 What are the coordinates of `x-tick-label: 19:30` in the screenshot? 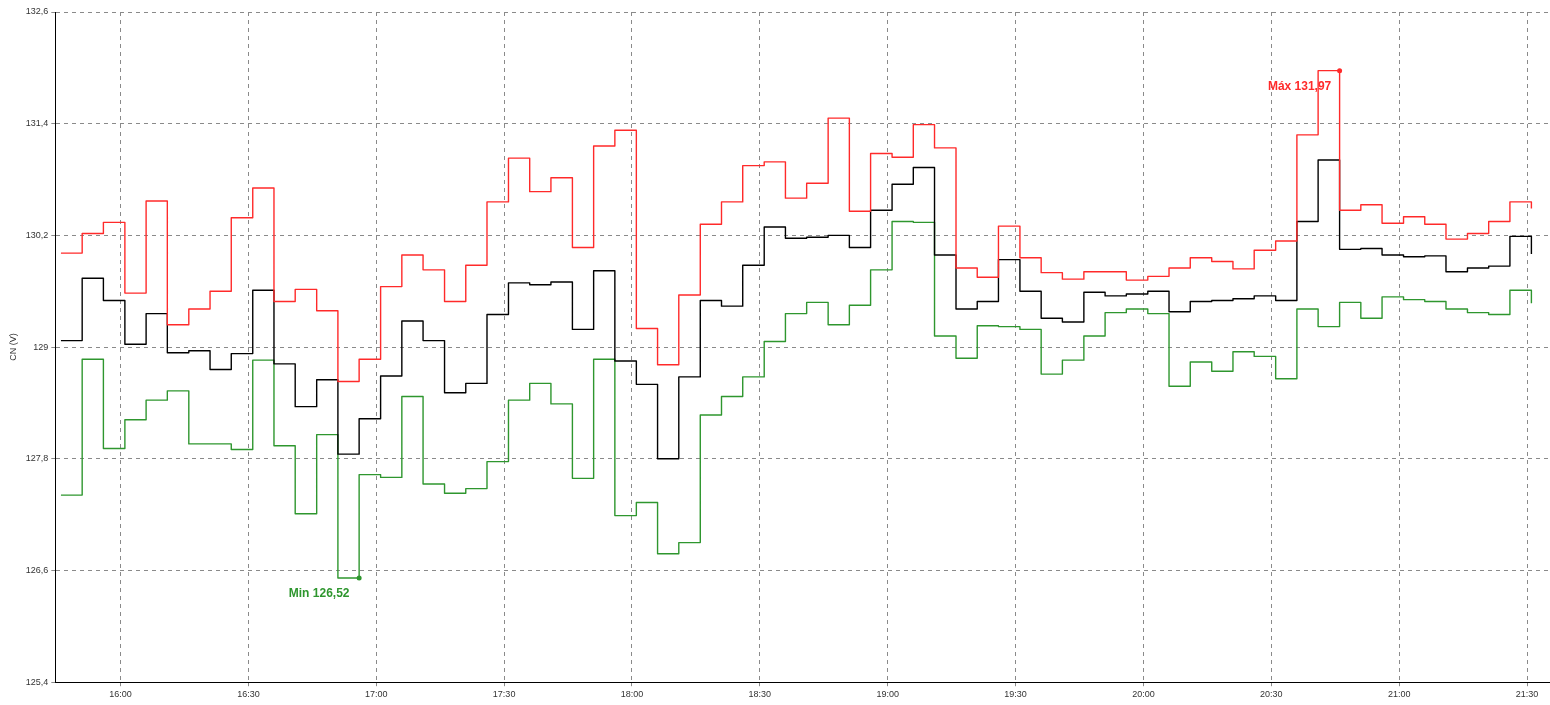 It's located at (1015, 694).